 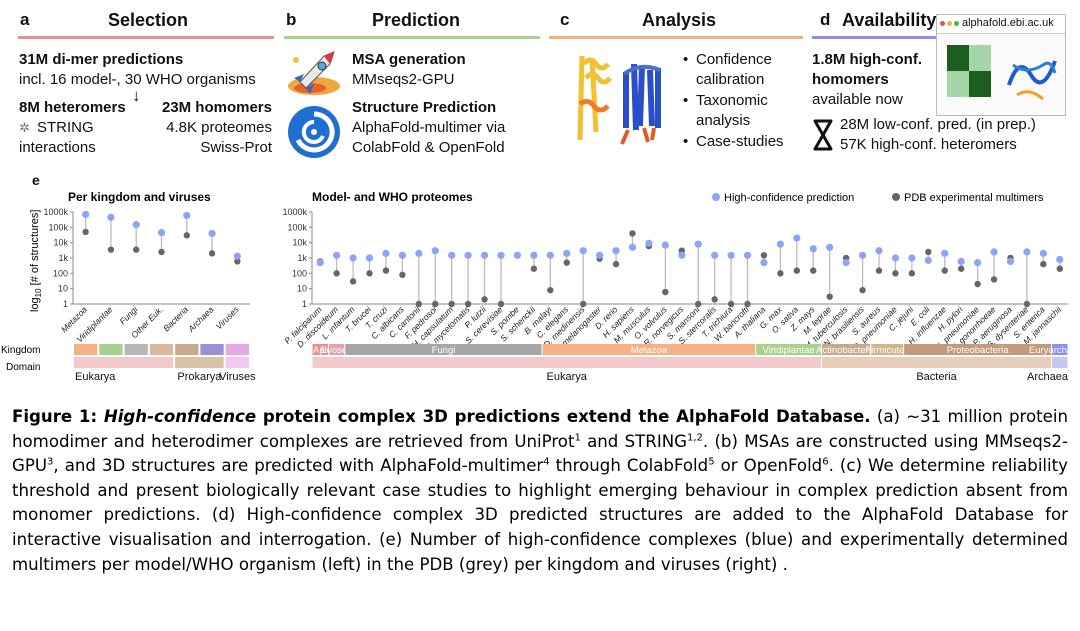 What do you see at coordinates (928, 144) in the screenshot?
I see `panel-d-hetero: 57K high-conf. heteromers` at bounding box center [928, 144].